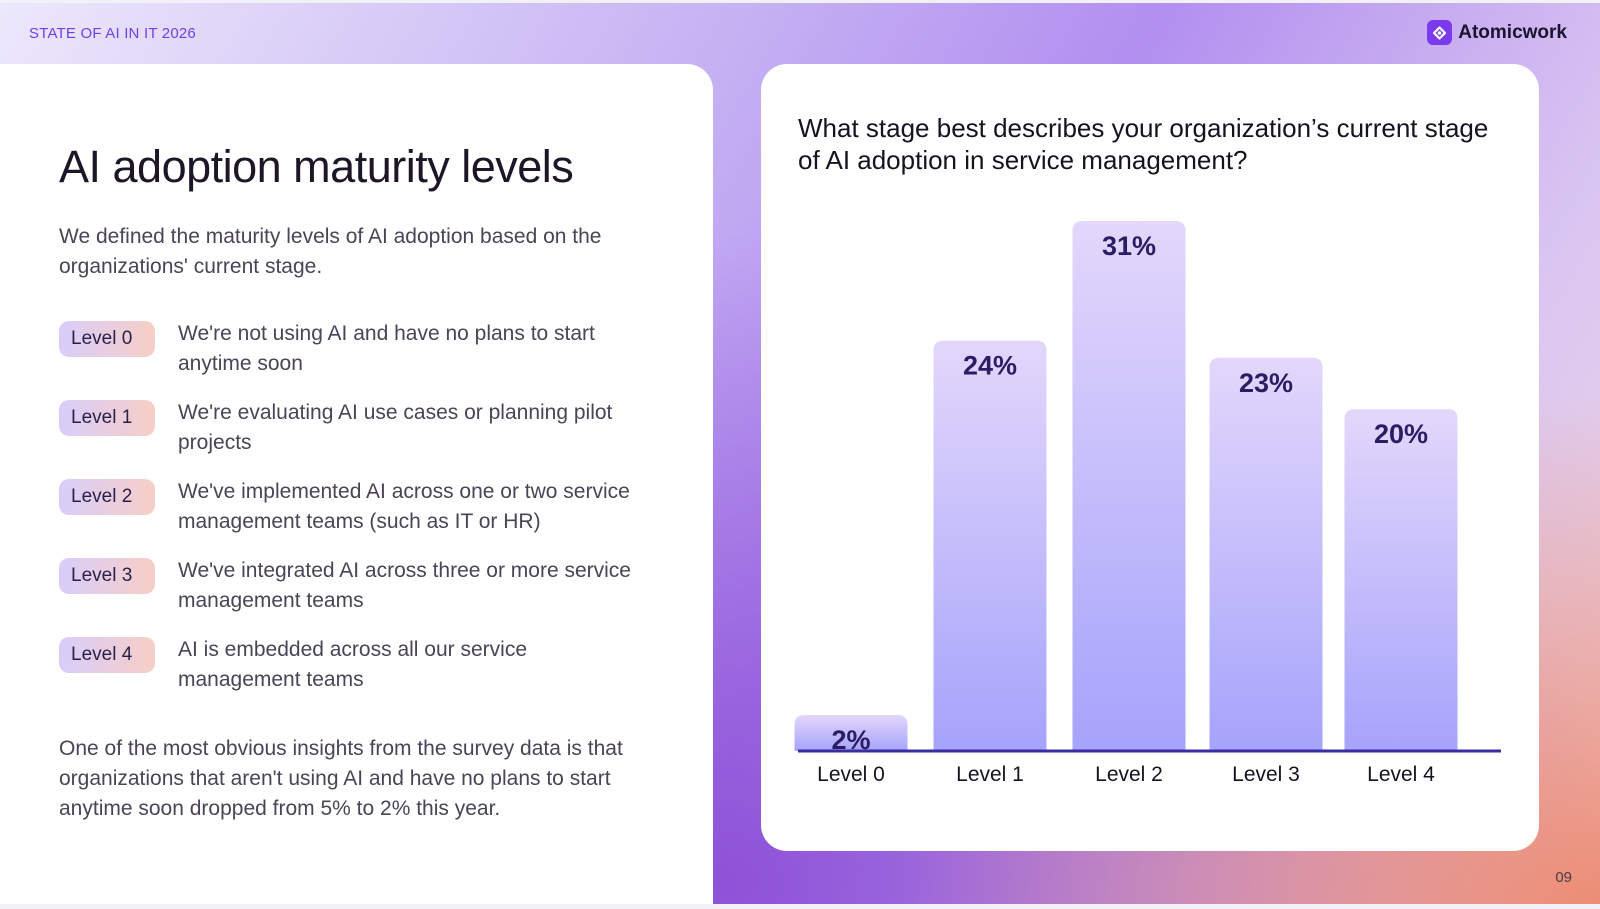 Image resolution: width=1600 pixels, height=909 pixels. I want to click on brand: Atomicwork, so click(1497, 32).